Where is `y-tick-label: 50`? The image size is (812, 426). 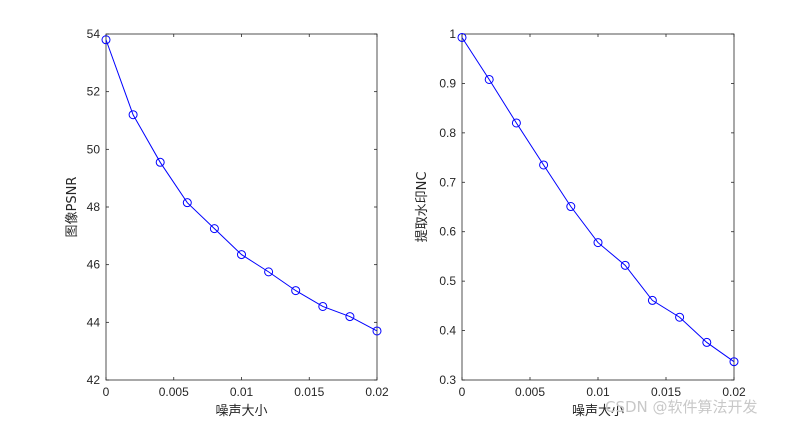 y-tick-label: 50 is located at coordinates (94, 149).